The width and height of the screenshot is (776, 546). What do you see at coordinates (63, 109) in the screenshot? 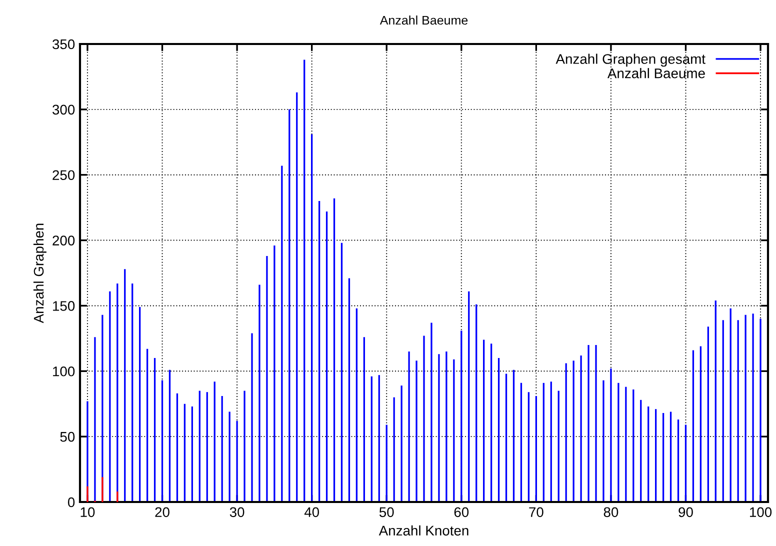
I see `y-tick-label: 300` at bounding box center [63, 109].